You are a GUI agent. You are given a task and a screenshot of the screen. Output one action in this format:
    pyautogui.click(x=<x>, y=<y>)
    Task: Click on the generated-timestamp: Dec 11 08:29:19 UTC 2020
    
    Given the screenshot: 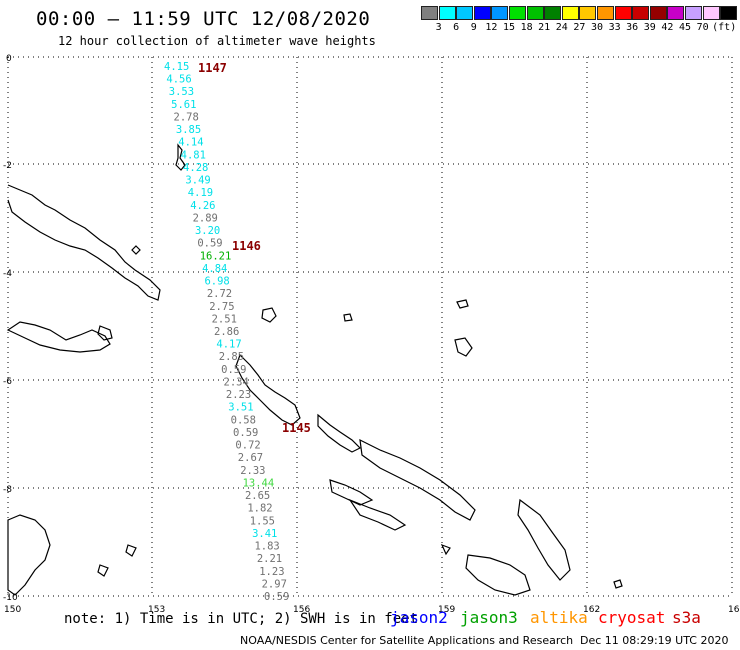 What is the action you would take?
    pyautogui.click(x=654, y=640)
    